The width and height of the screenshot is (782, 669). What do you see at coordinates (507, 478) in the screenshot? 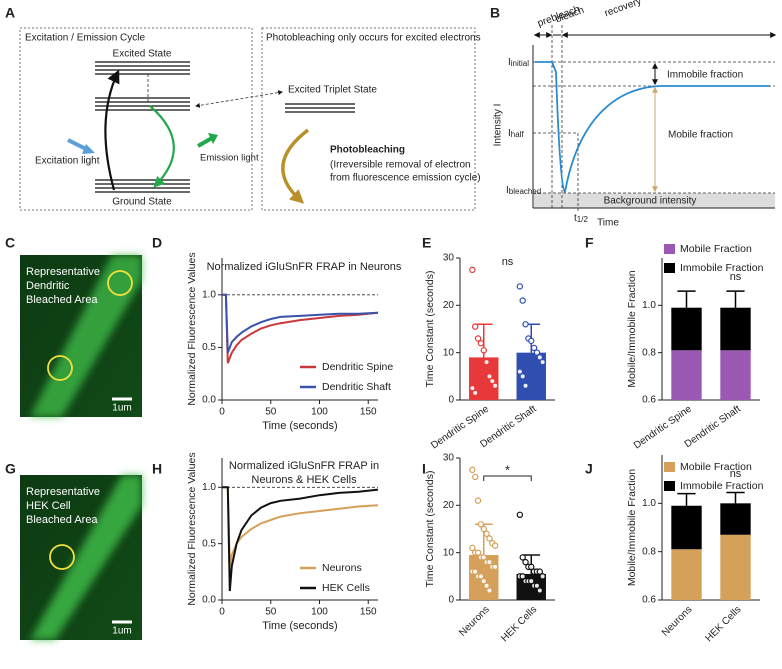
I see `significance-bracket` at bounding box center [507, 478].